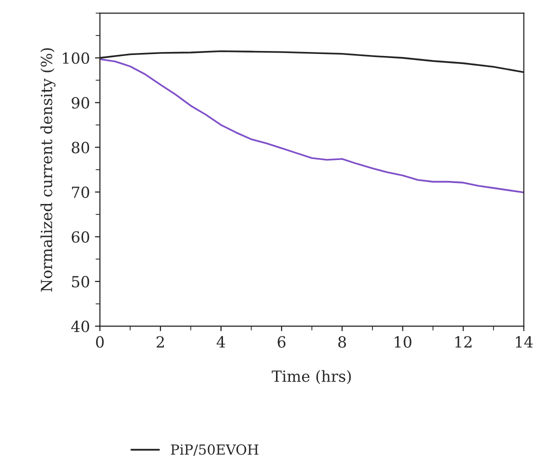 Image resolution: width=540 pixels, height=470 pixels. Describe the element at coordinates (80, 326) in the screenshot. I see `y-tick-label: 40` at that location.